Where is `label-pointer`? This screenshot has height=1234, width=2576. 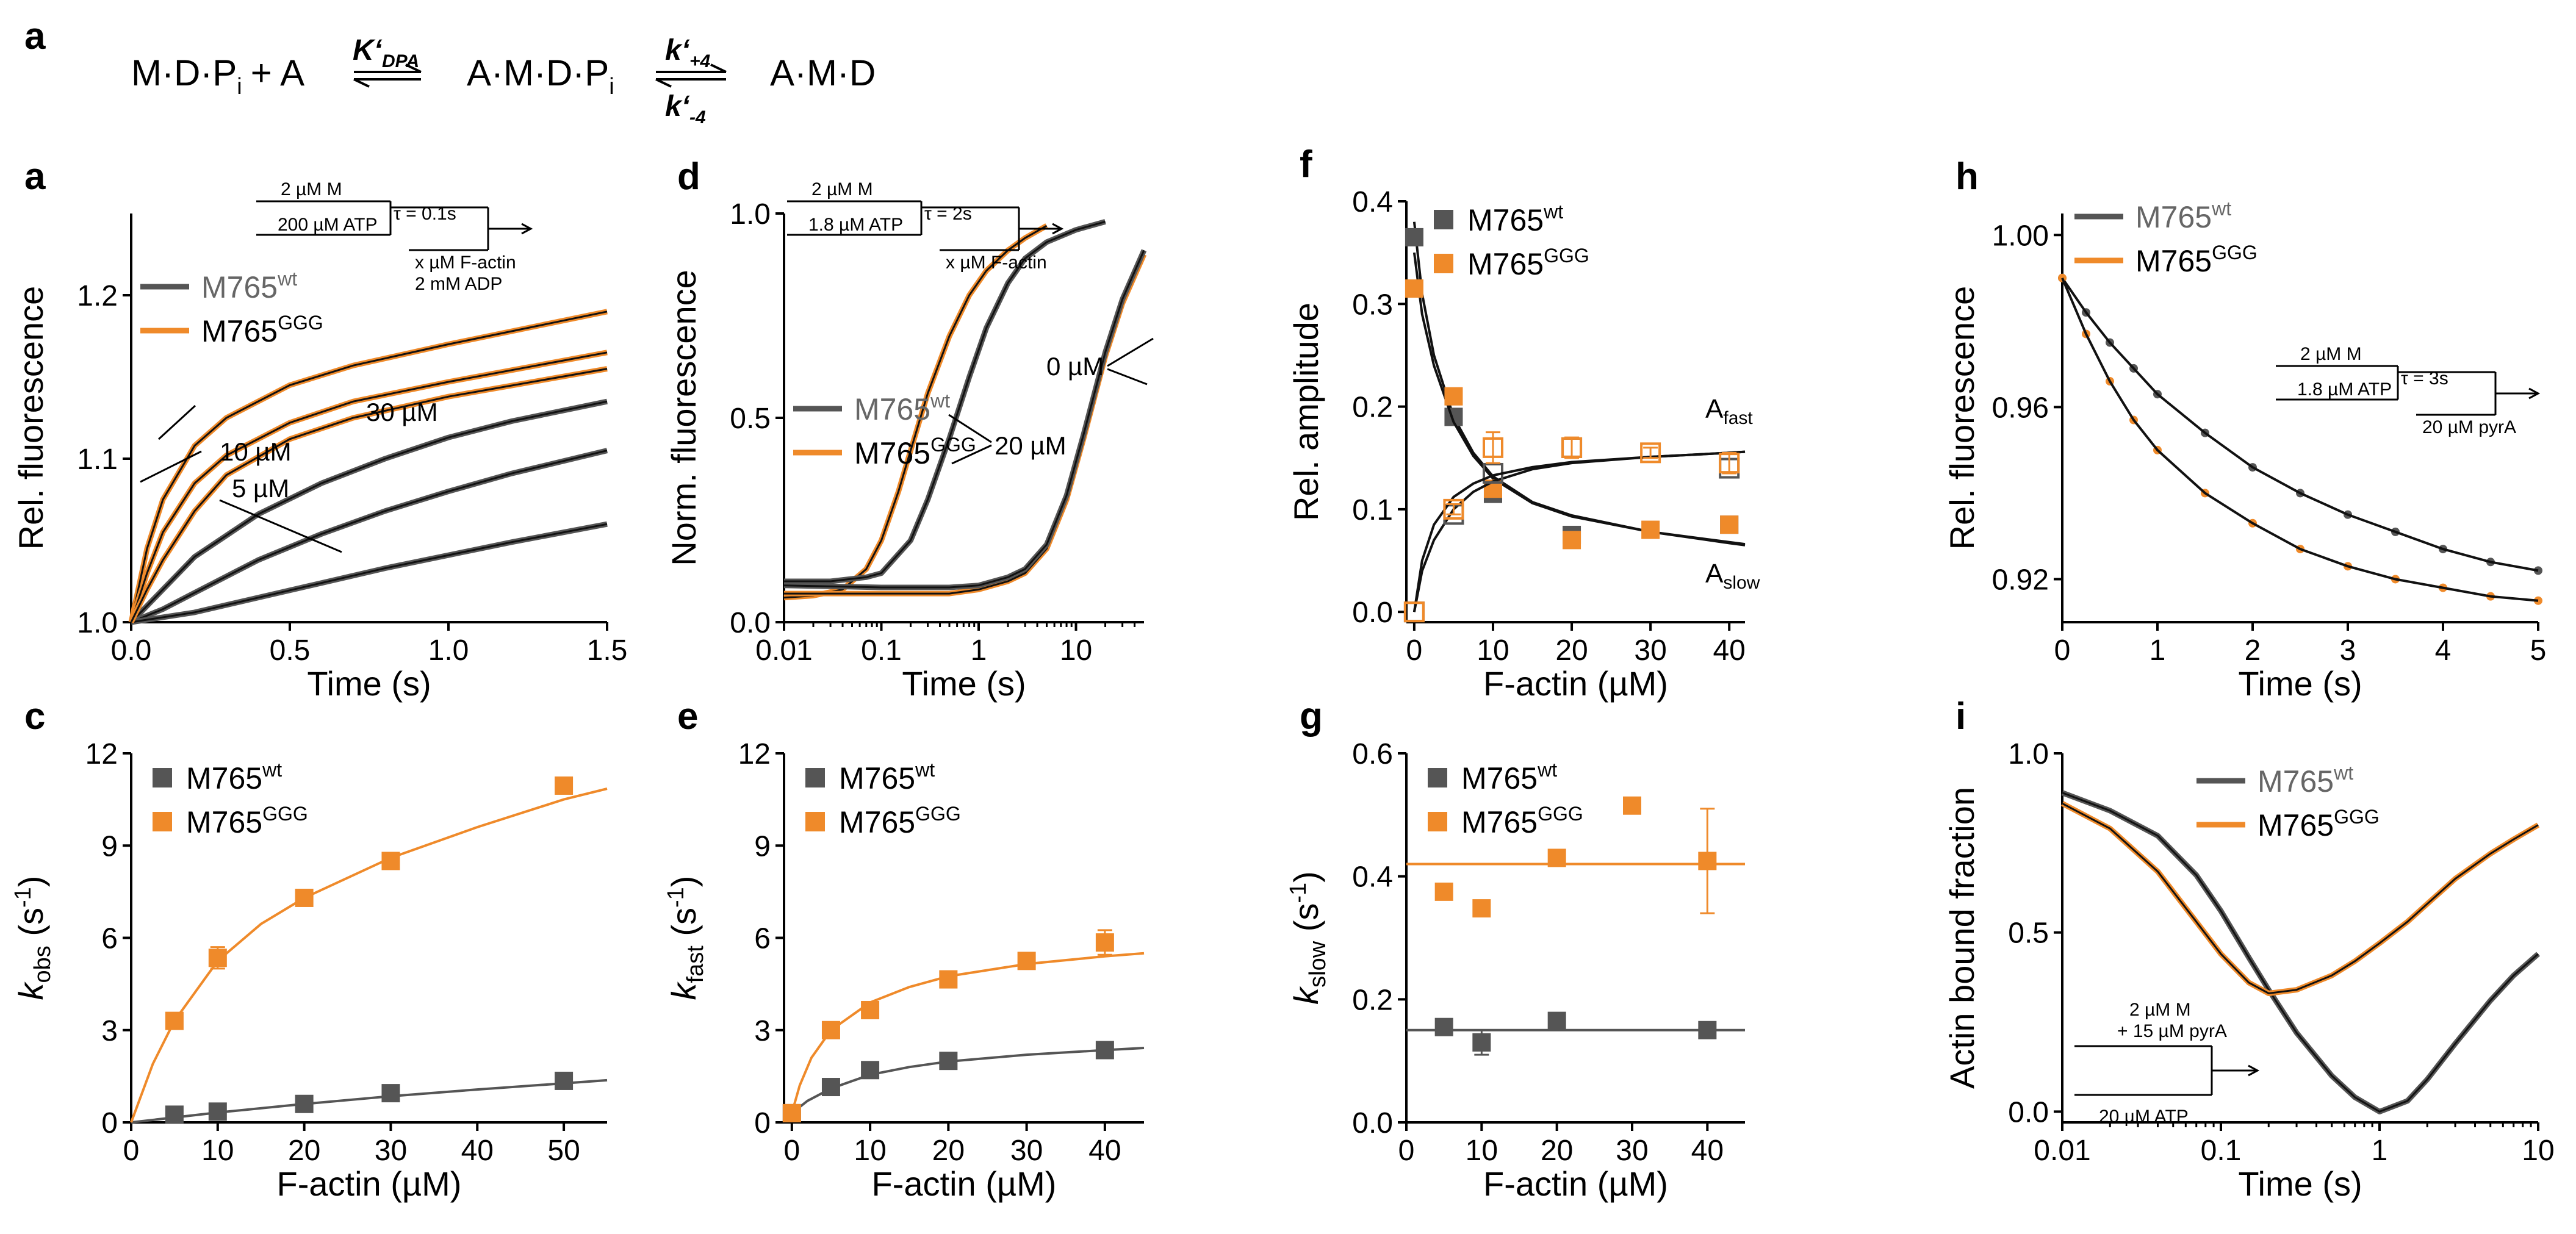
label-pointer is located at coordinates (176, 422).